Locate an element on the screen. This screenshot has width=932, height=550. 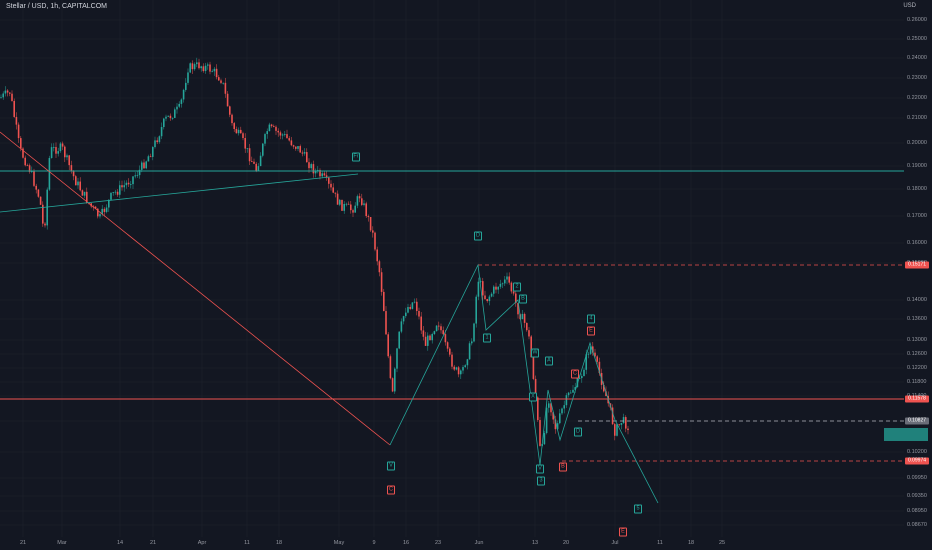
wave-label: V is located at coordinates (391, 466).